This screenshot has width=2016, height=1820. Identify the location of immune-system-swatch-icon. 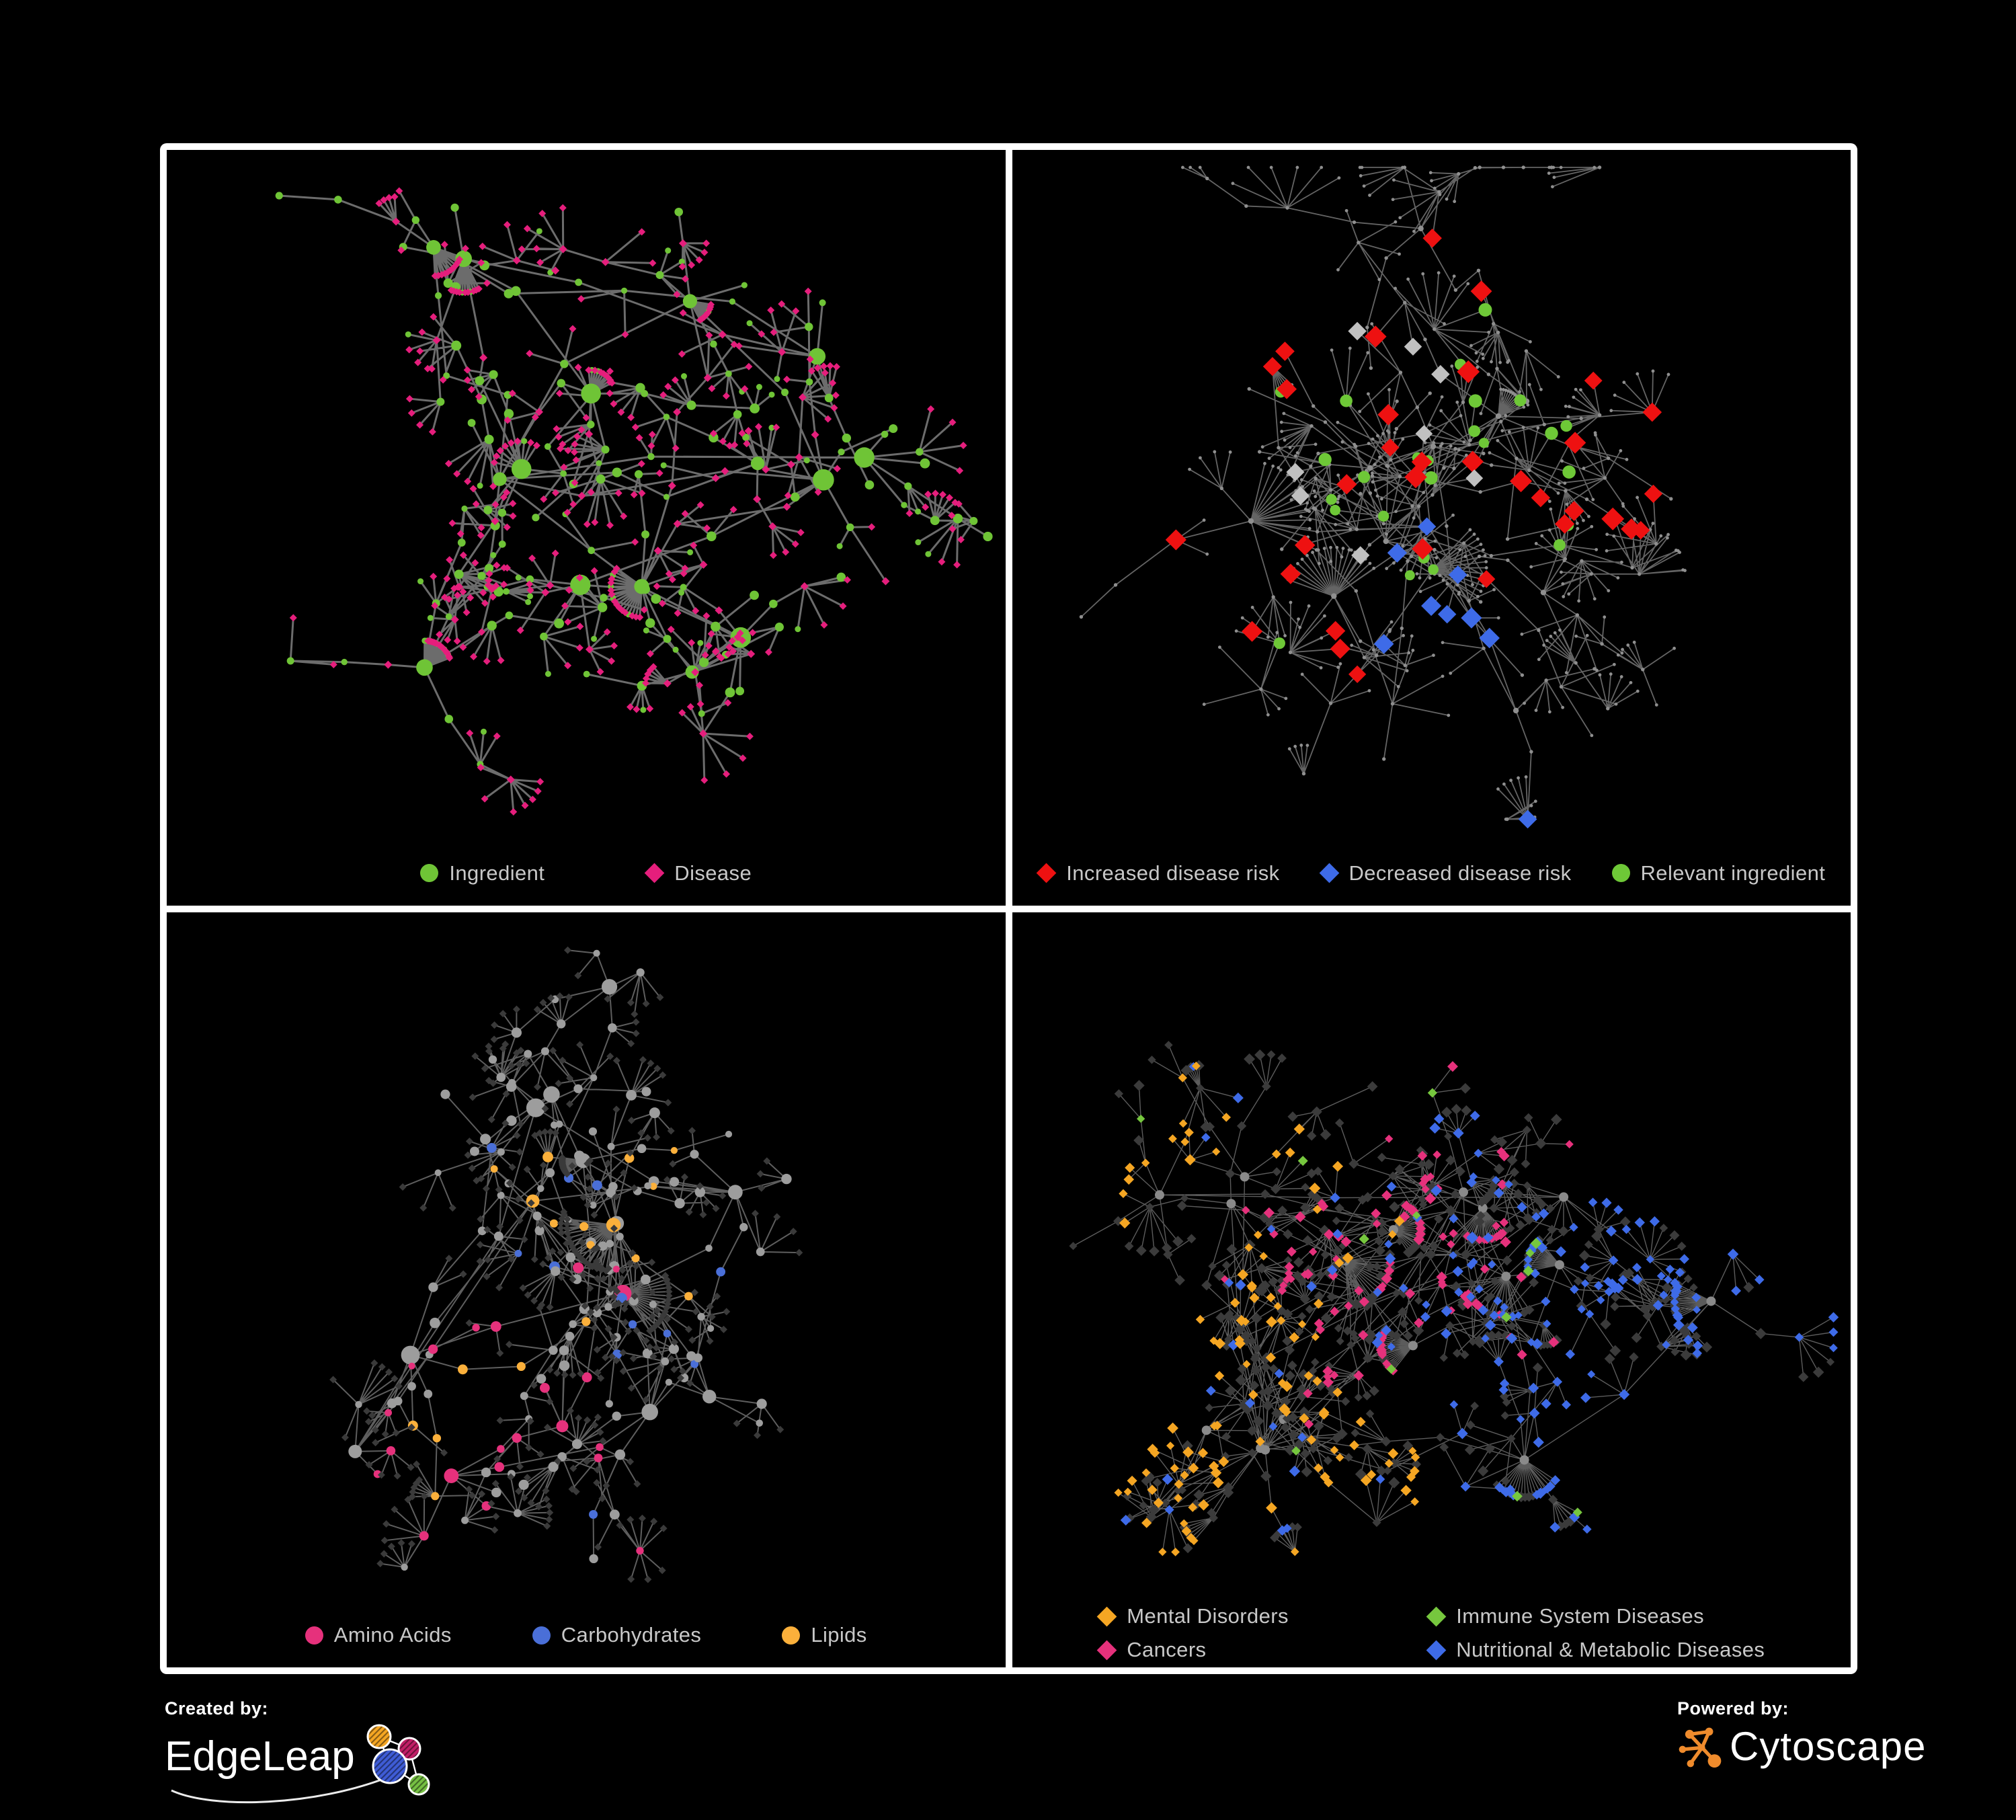
(1436, 1616).